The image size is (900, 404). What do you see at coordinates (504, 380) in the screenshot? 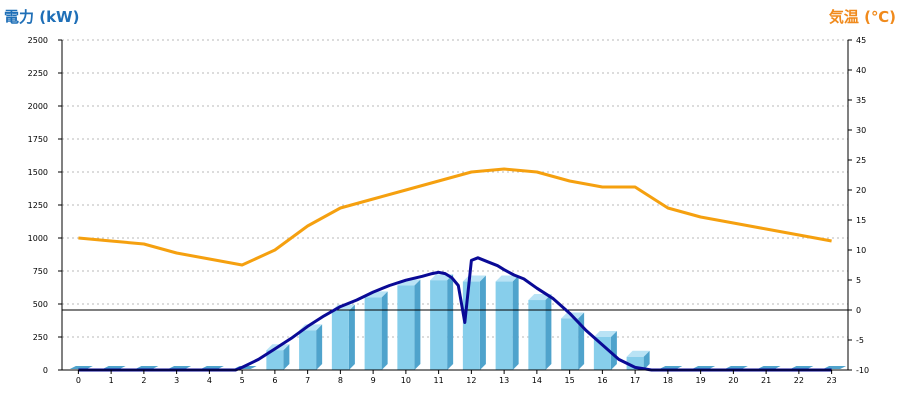
I see `x-axis-tick-label: 13` at bounding box center [504, 380].